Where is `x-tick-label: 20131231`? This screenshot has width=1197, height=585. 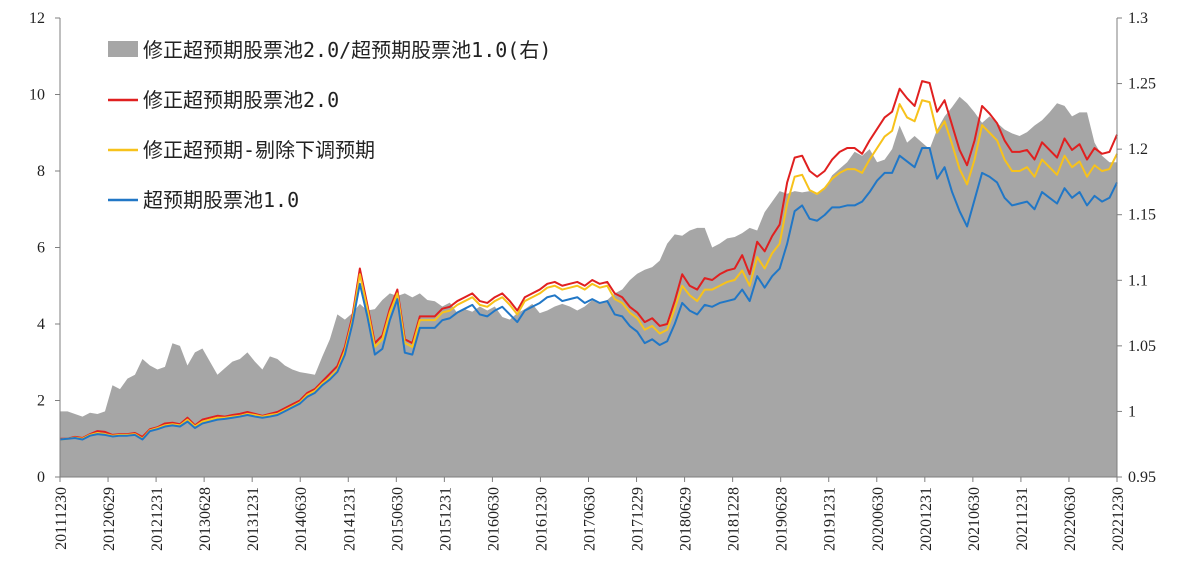 x-tick-label: 20131231 is located at coordinates (253, 519).